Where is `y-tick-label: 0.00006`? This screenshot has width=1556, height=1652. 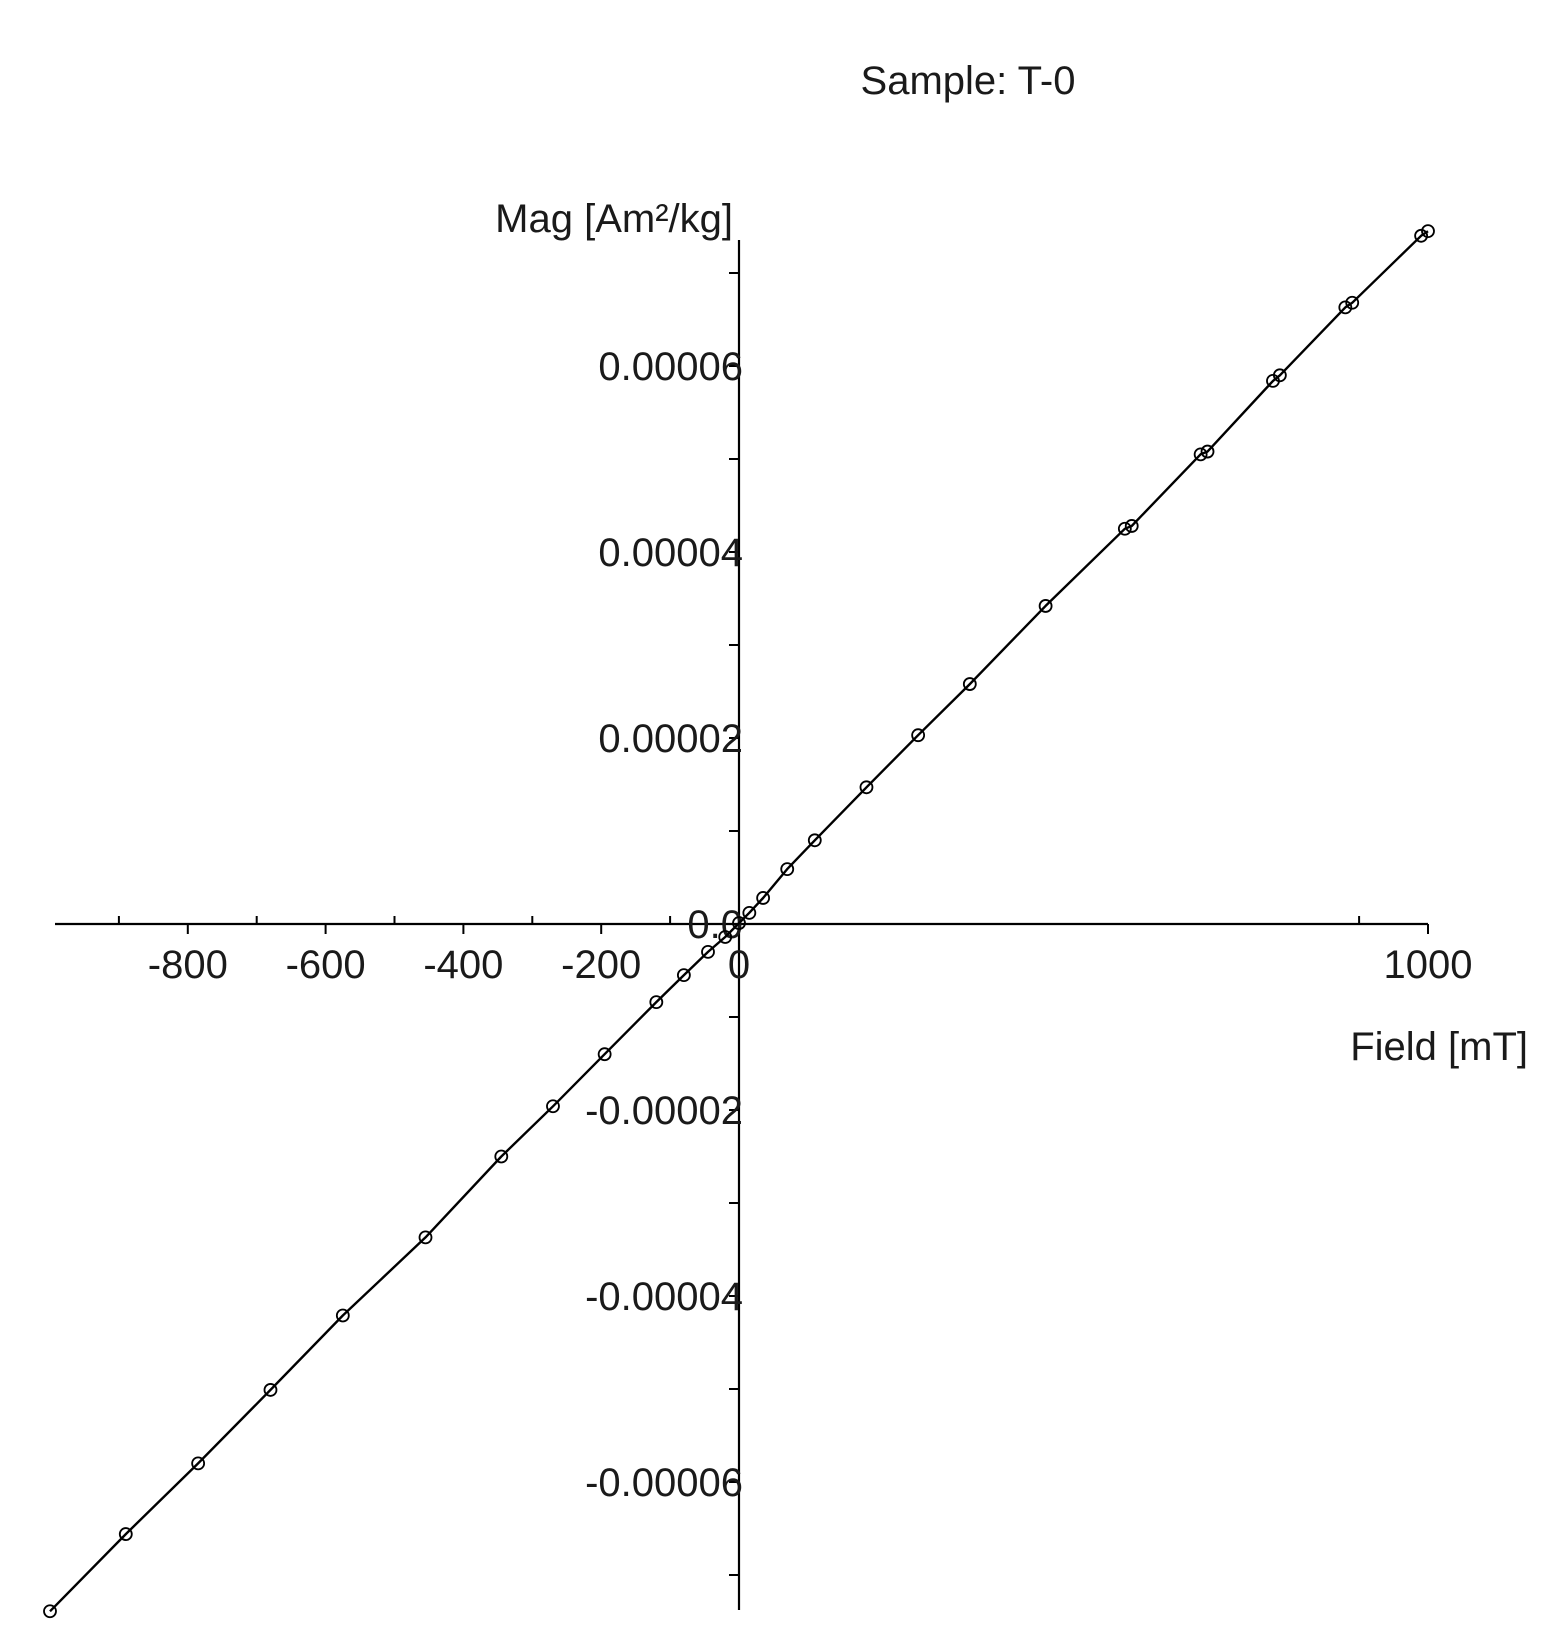 y-tick-label: 0.00006 is located at coordinates (670, 367).